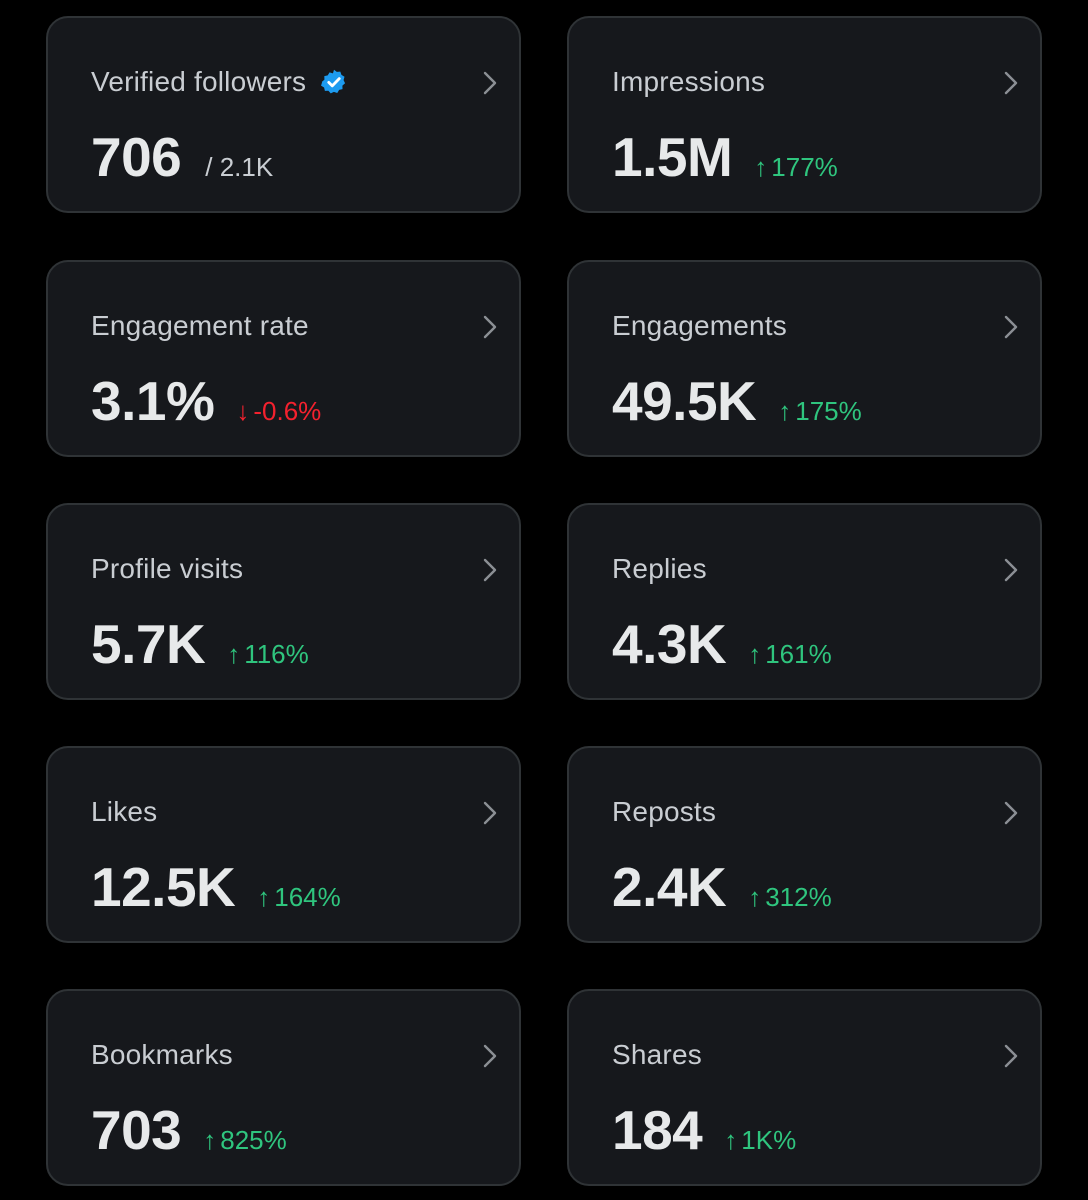 This screenshot has width=1088, height=1200. I want to click on card-delta: ↑ 1K%, so click(760, 1140).